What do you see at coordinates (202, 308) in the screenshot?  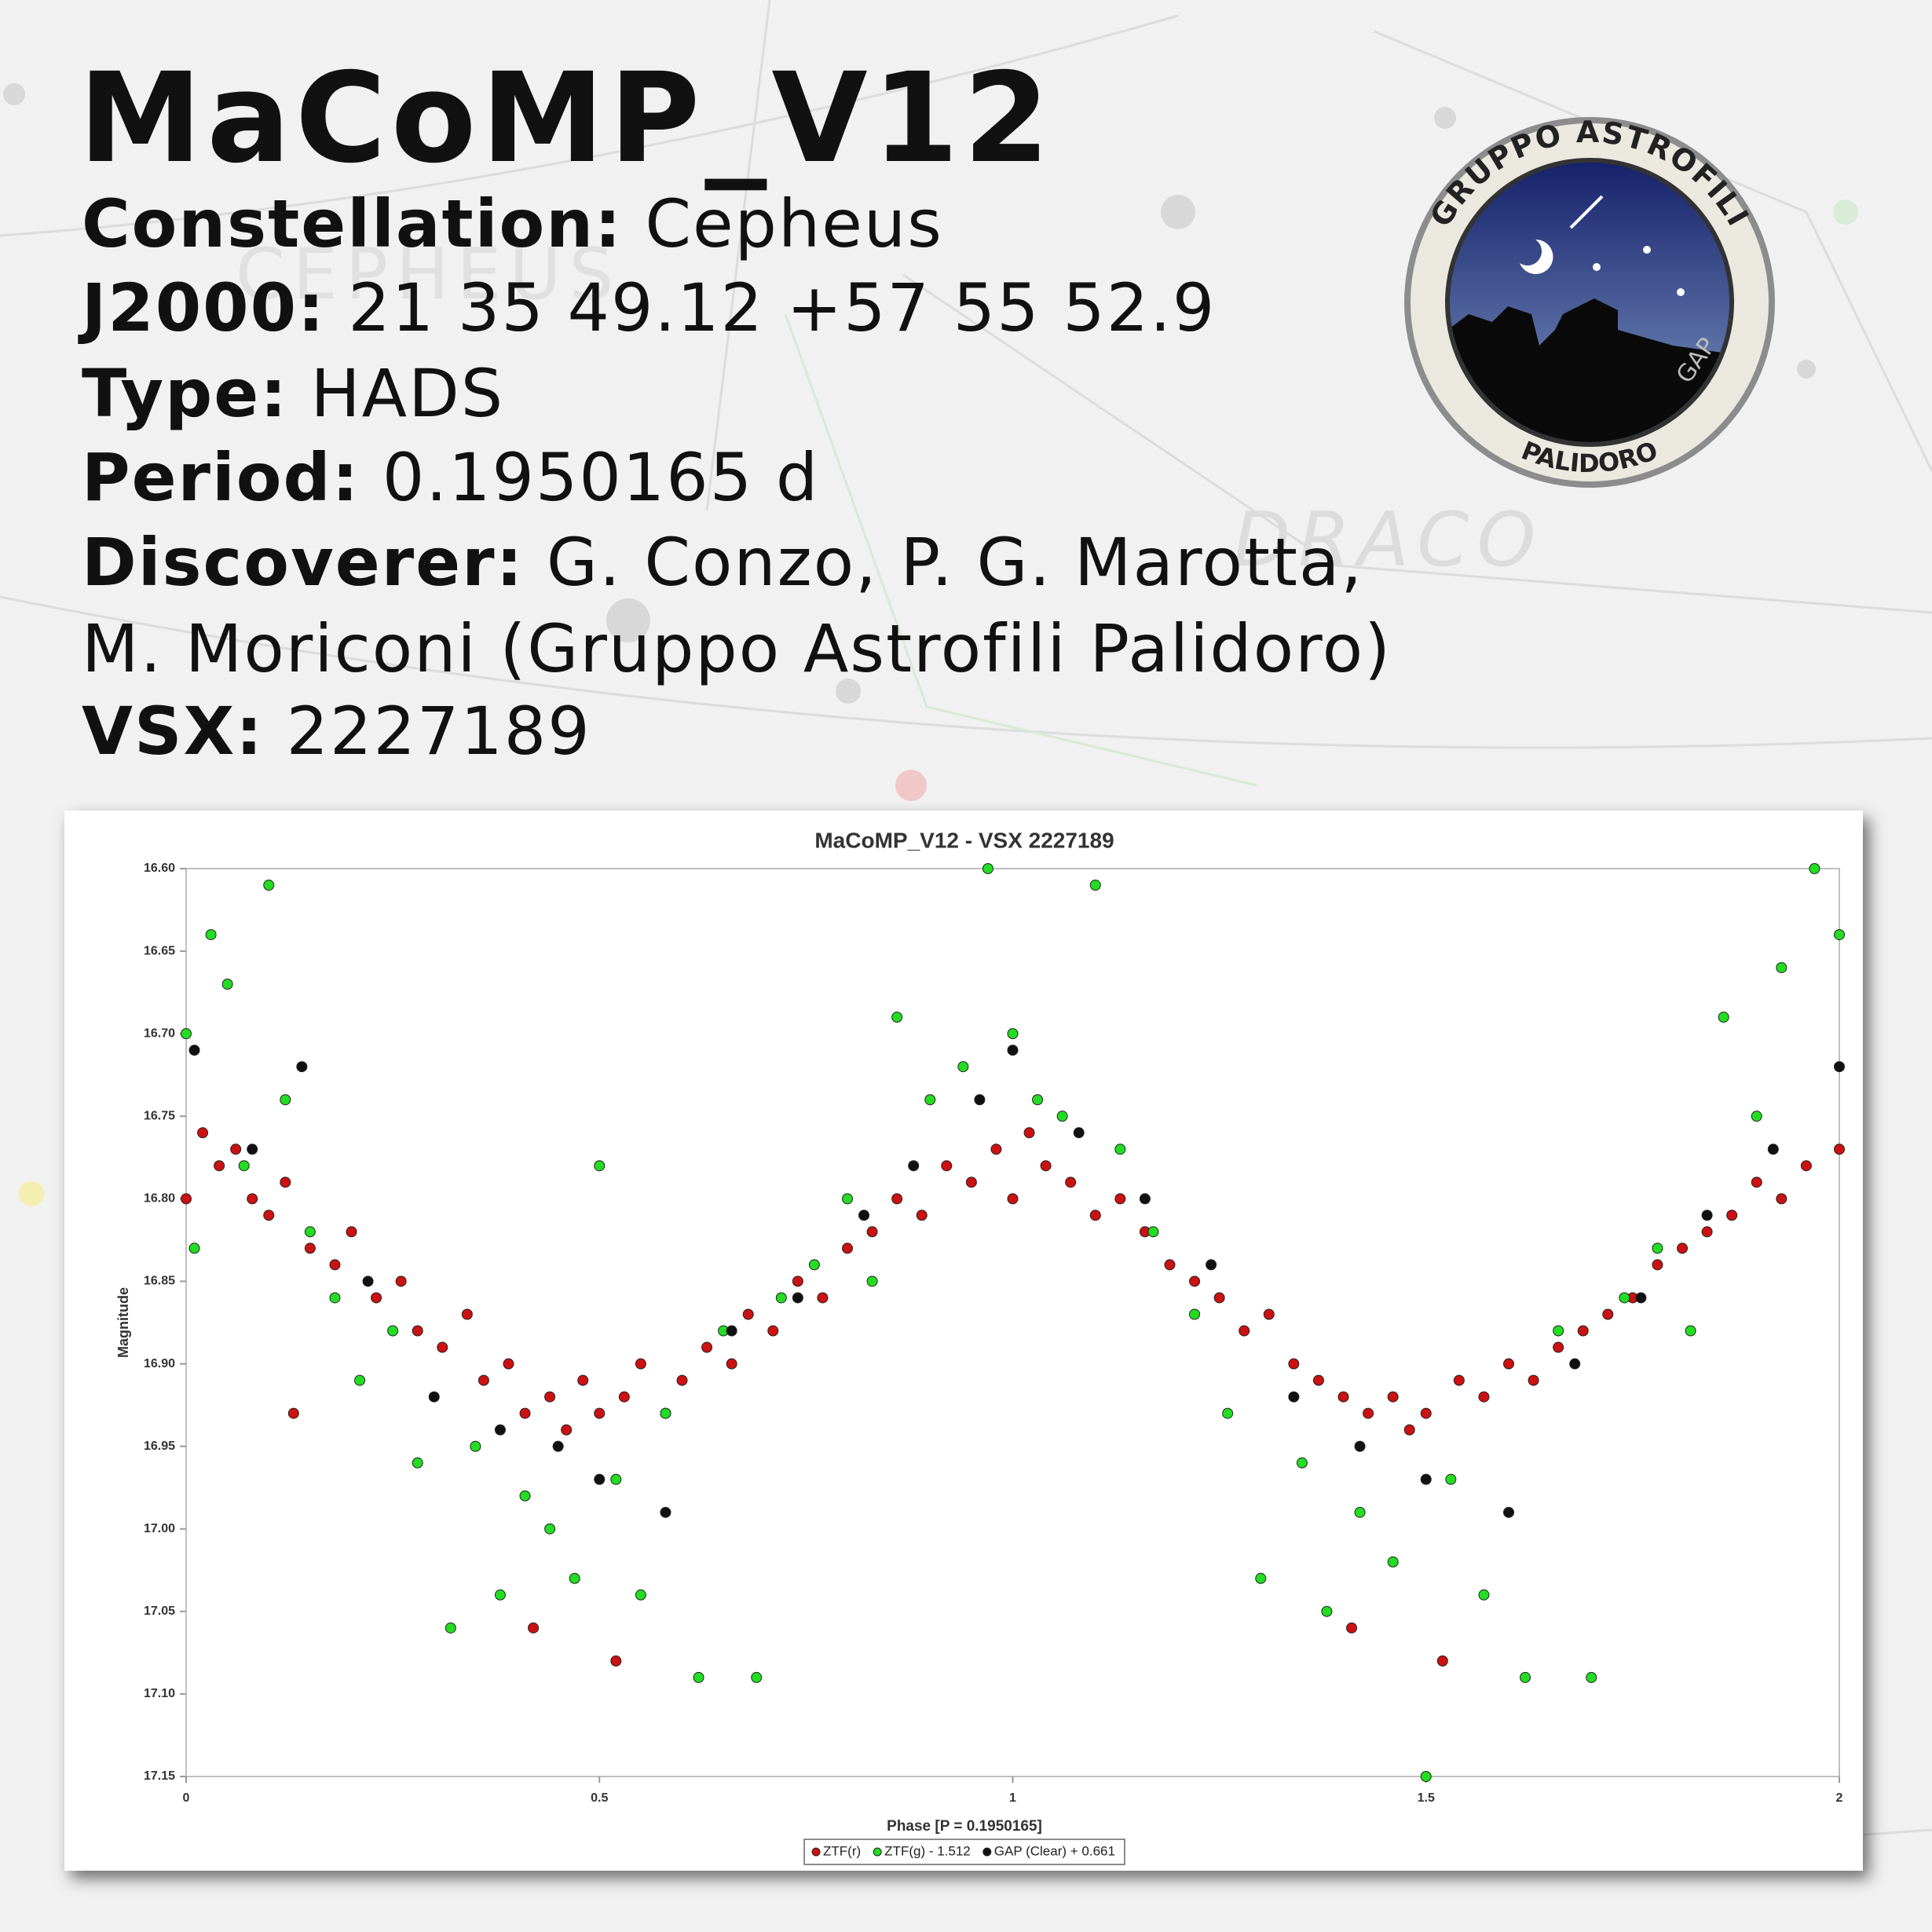 I see `info-label: J2000:` at bounding box center [202, 308].